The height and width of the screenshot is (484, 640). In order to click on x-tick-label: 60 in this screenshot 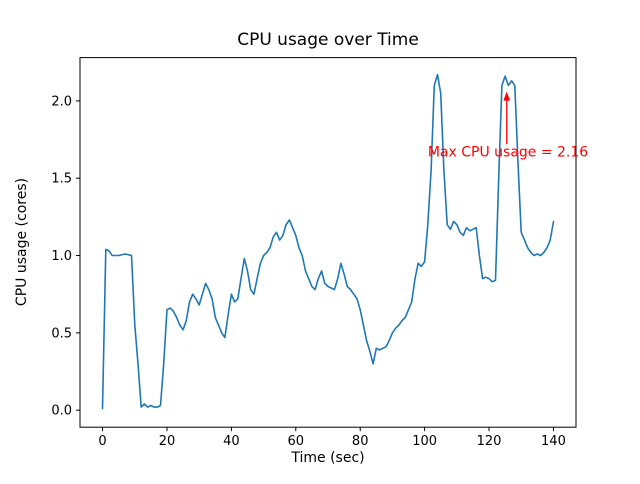, I will do `click(296, 441)`.